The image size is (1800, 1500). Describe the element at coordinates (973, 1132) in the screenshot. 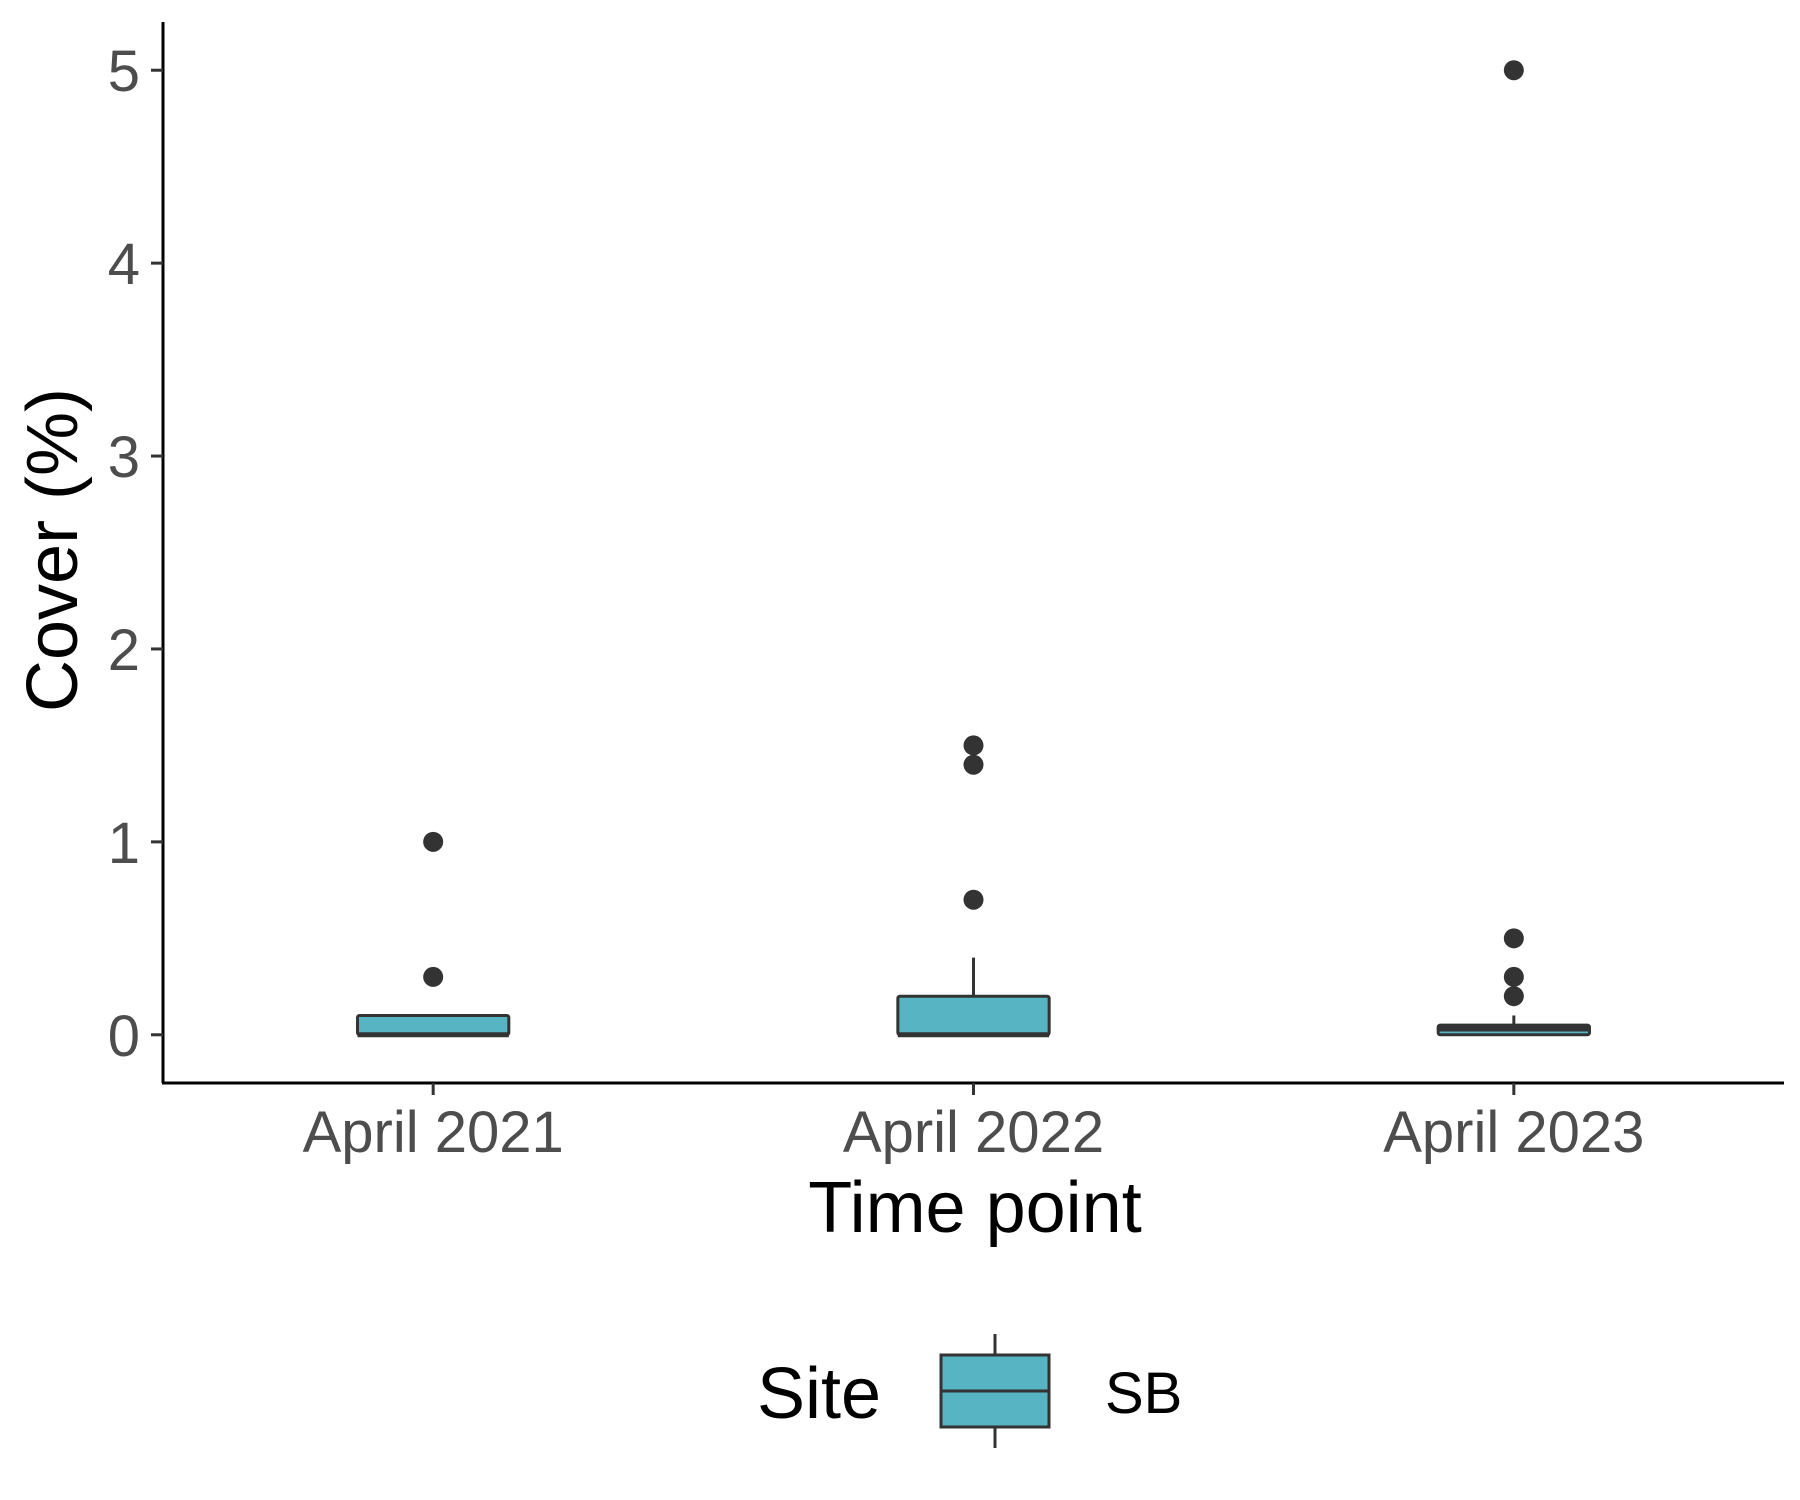

I see `x-tick-label: April 2022` at that location.